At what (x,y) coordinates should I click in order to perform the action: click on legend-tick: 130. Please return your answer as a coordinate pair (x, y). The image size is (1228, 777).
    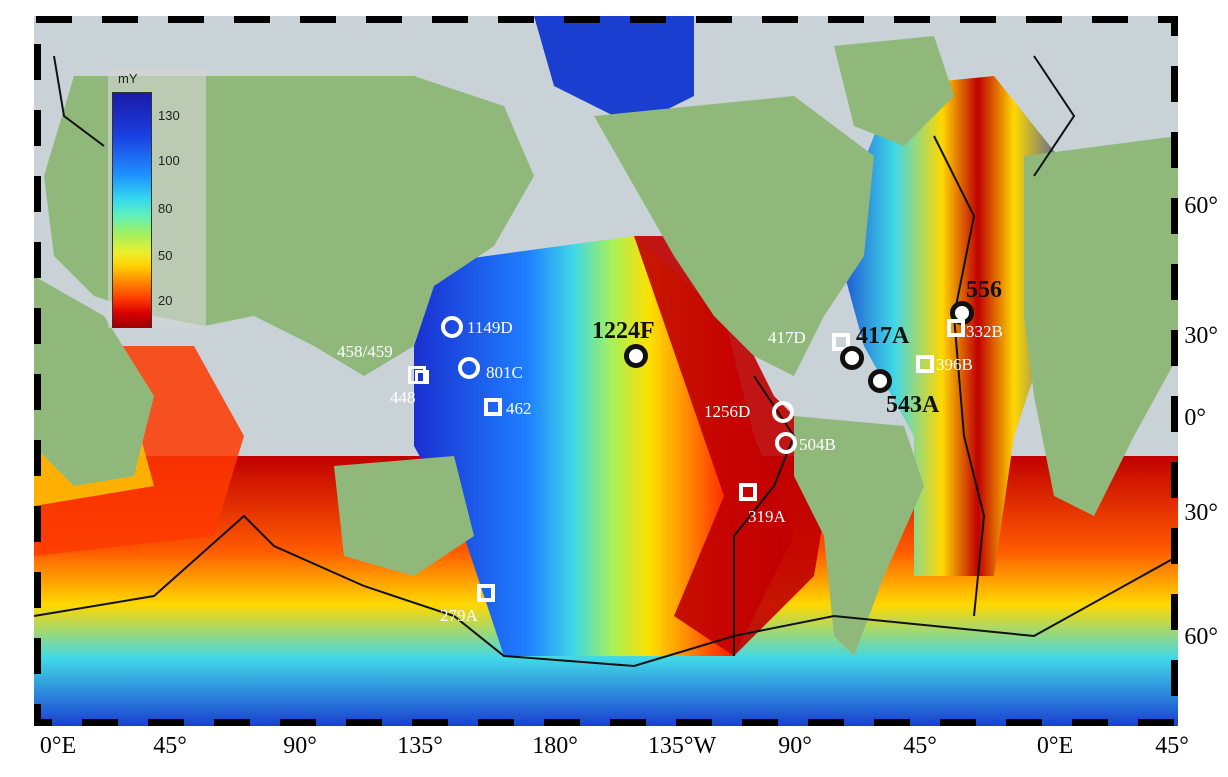
    Looking at the image, I should click on (169, 115).